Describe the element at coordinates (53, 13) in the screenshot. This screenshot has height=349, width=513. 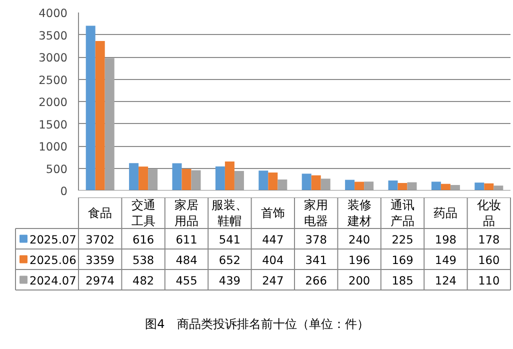
I see `y-tick-label: 4000` at that location.